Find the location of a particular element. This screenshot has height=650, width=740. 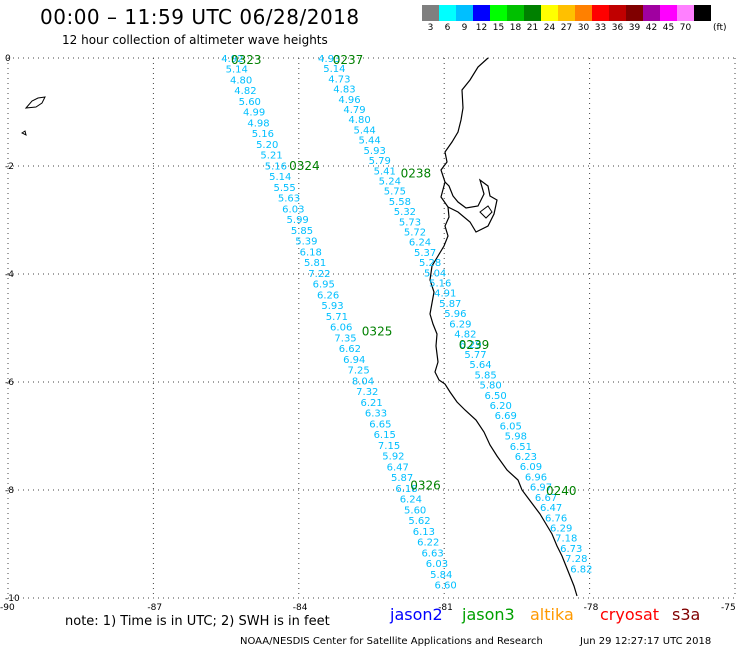

legend-bin is located at coordinates (702, 19).